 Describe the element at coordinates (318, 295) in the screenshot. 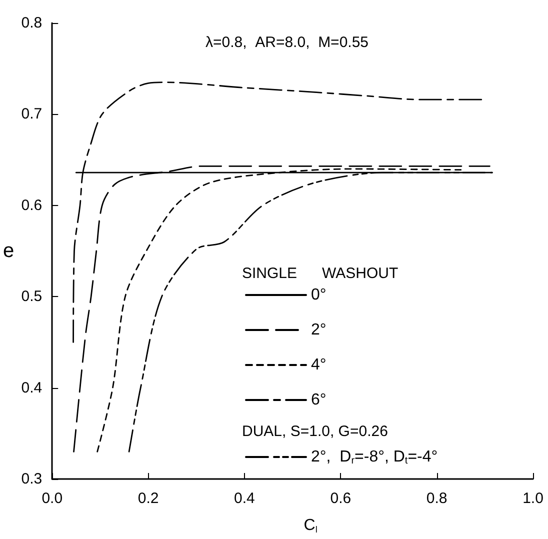

I see `legend-label: 0°` at that location.